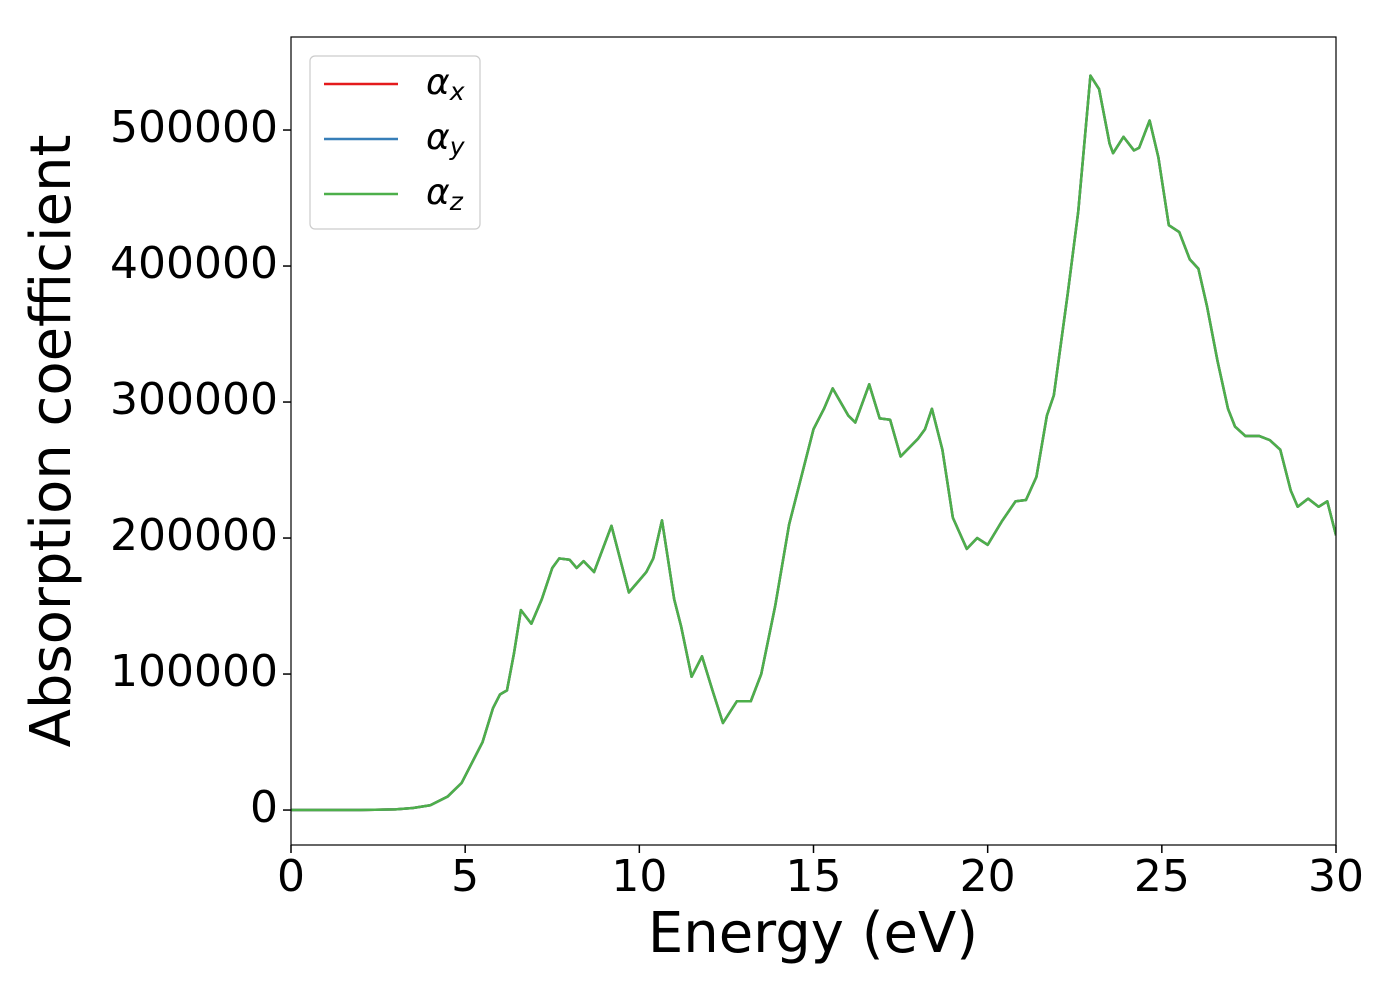 The image size is (1400, 1000). Describe the element at coordinates (194, 263) in the screenshot. I see `y-tick-label: 400000` at that location.